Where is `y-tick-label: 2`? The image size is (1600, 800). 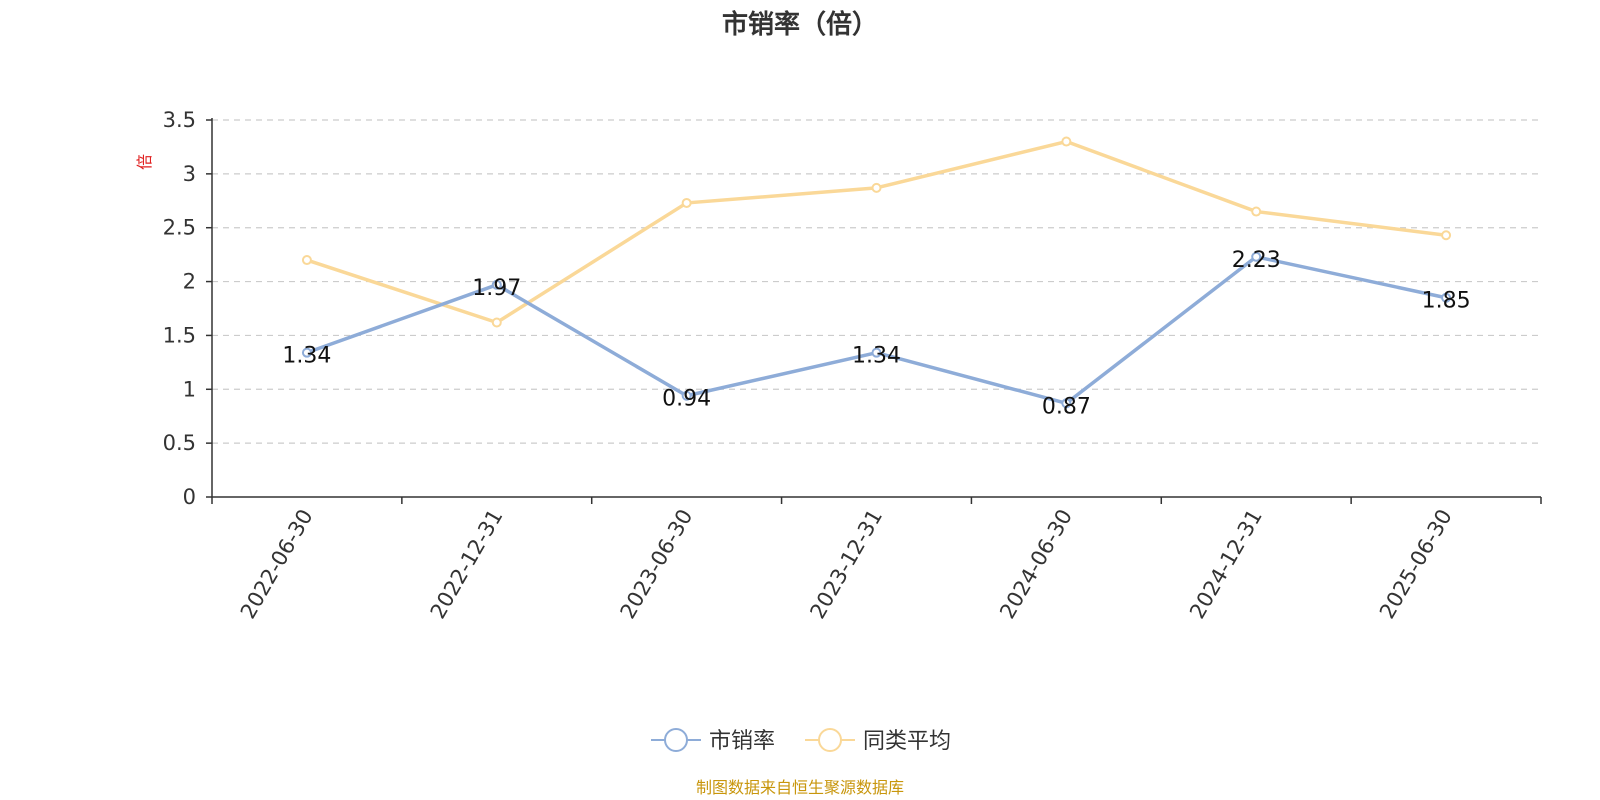 y-tick-label: 2 is located at coordinates (189, 282).